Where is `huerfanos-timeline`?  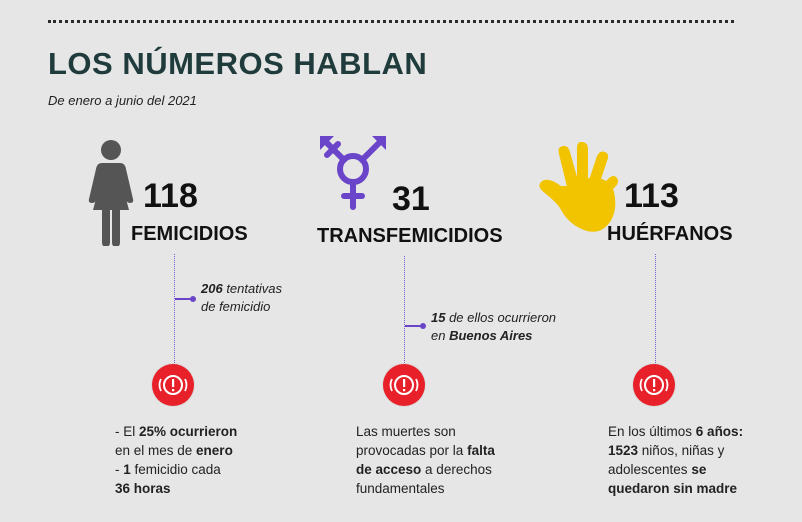
huerfanos-timeline is located at coordinates (655, 310).